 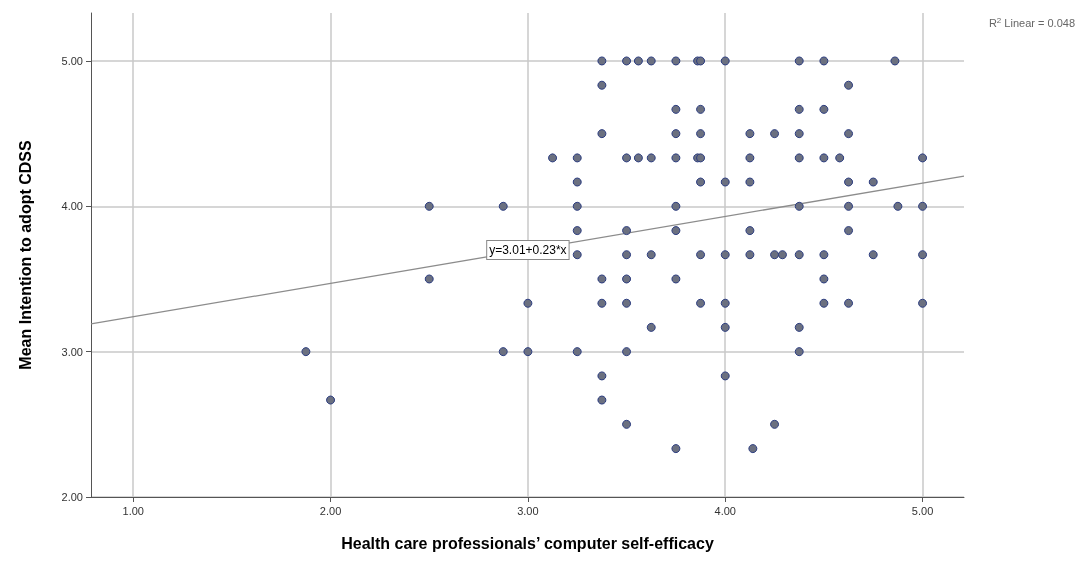 I want to click on x-tick-label: 1.00, so click(x=133, y=510).